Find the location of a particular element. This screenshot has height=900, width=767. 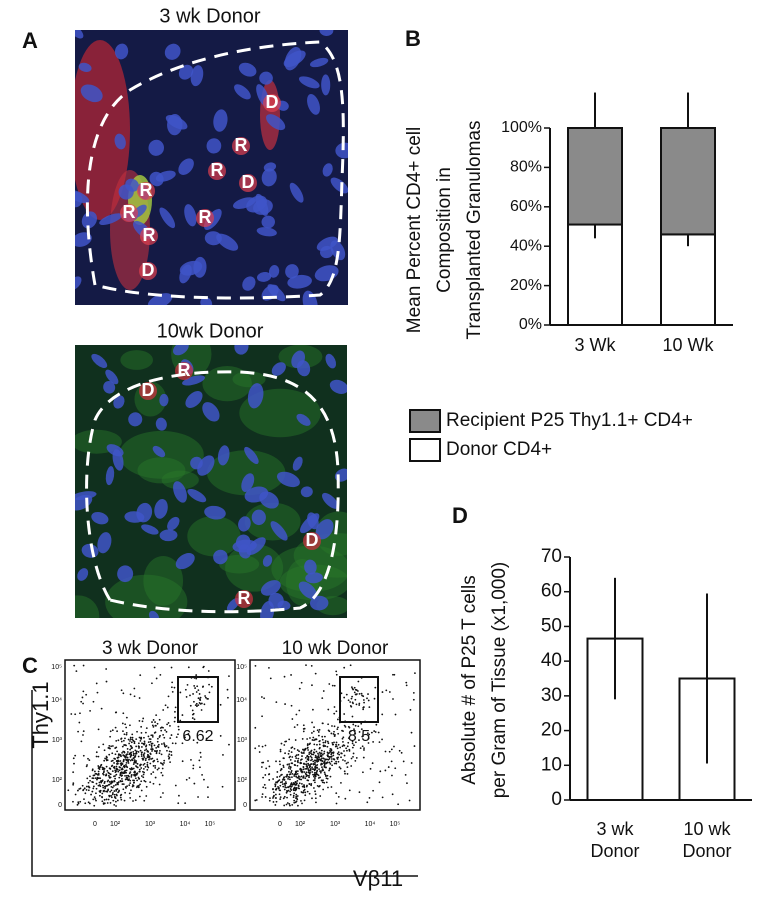

y-tick-label: 10² is located at coordinates (57, 780).